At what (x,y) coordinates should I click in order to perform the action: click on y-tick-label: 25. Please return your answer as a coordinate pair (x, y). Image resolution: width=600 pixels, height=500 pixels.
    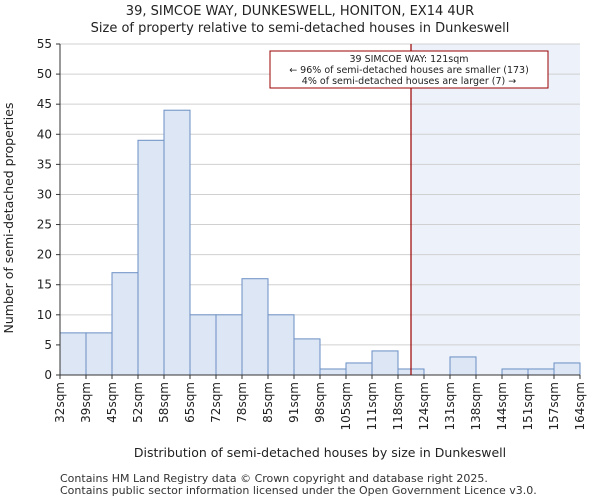
    Looking at the image, I should click on (44, 225).